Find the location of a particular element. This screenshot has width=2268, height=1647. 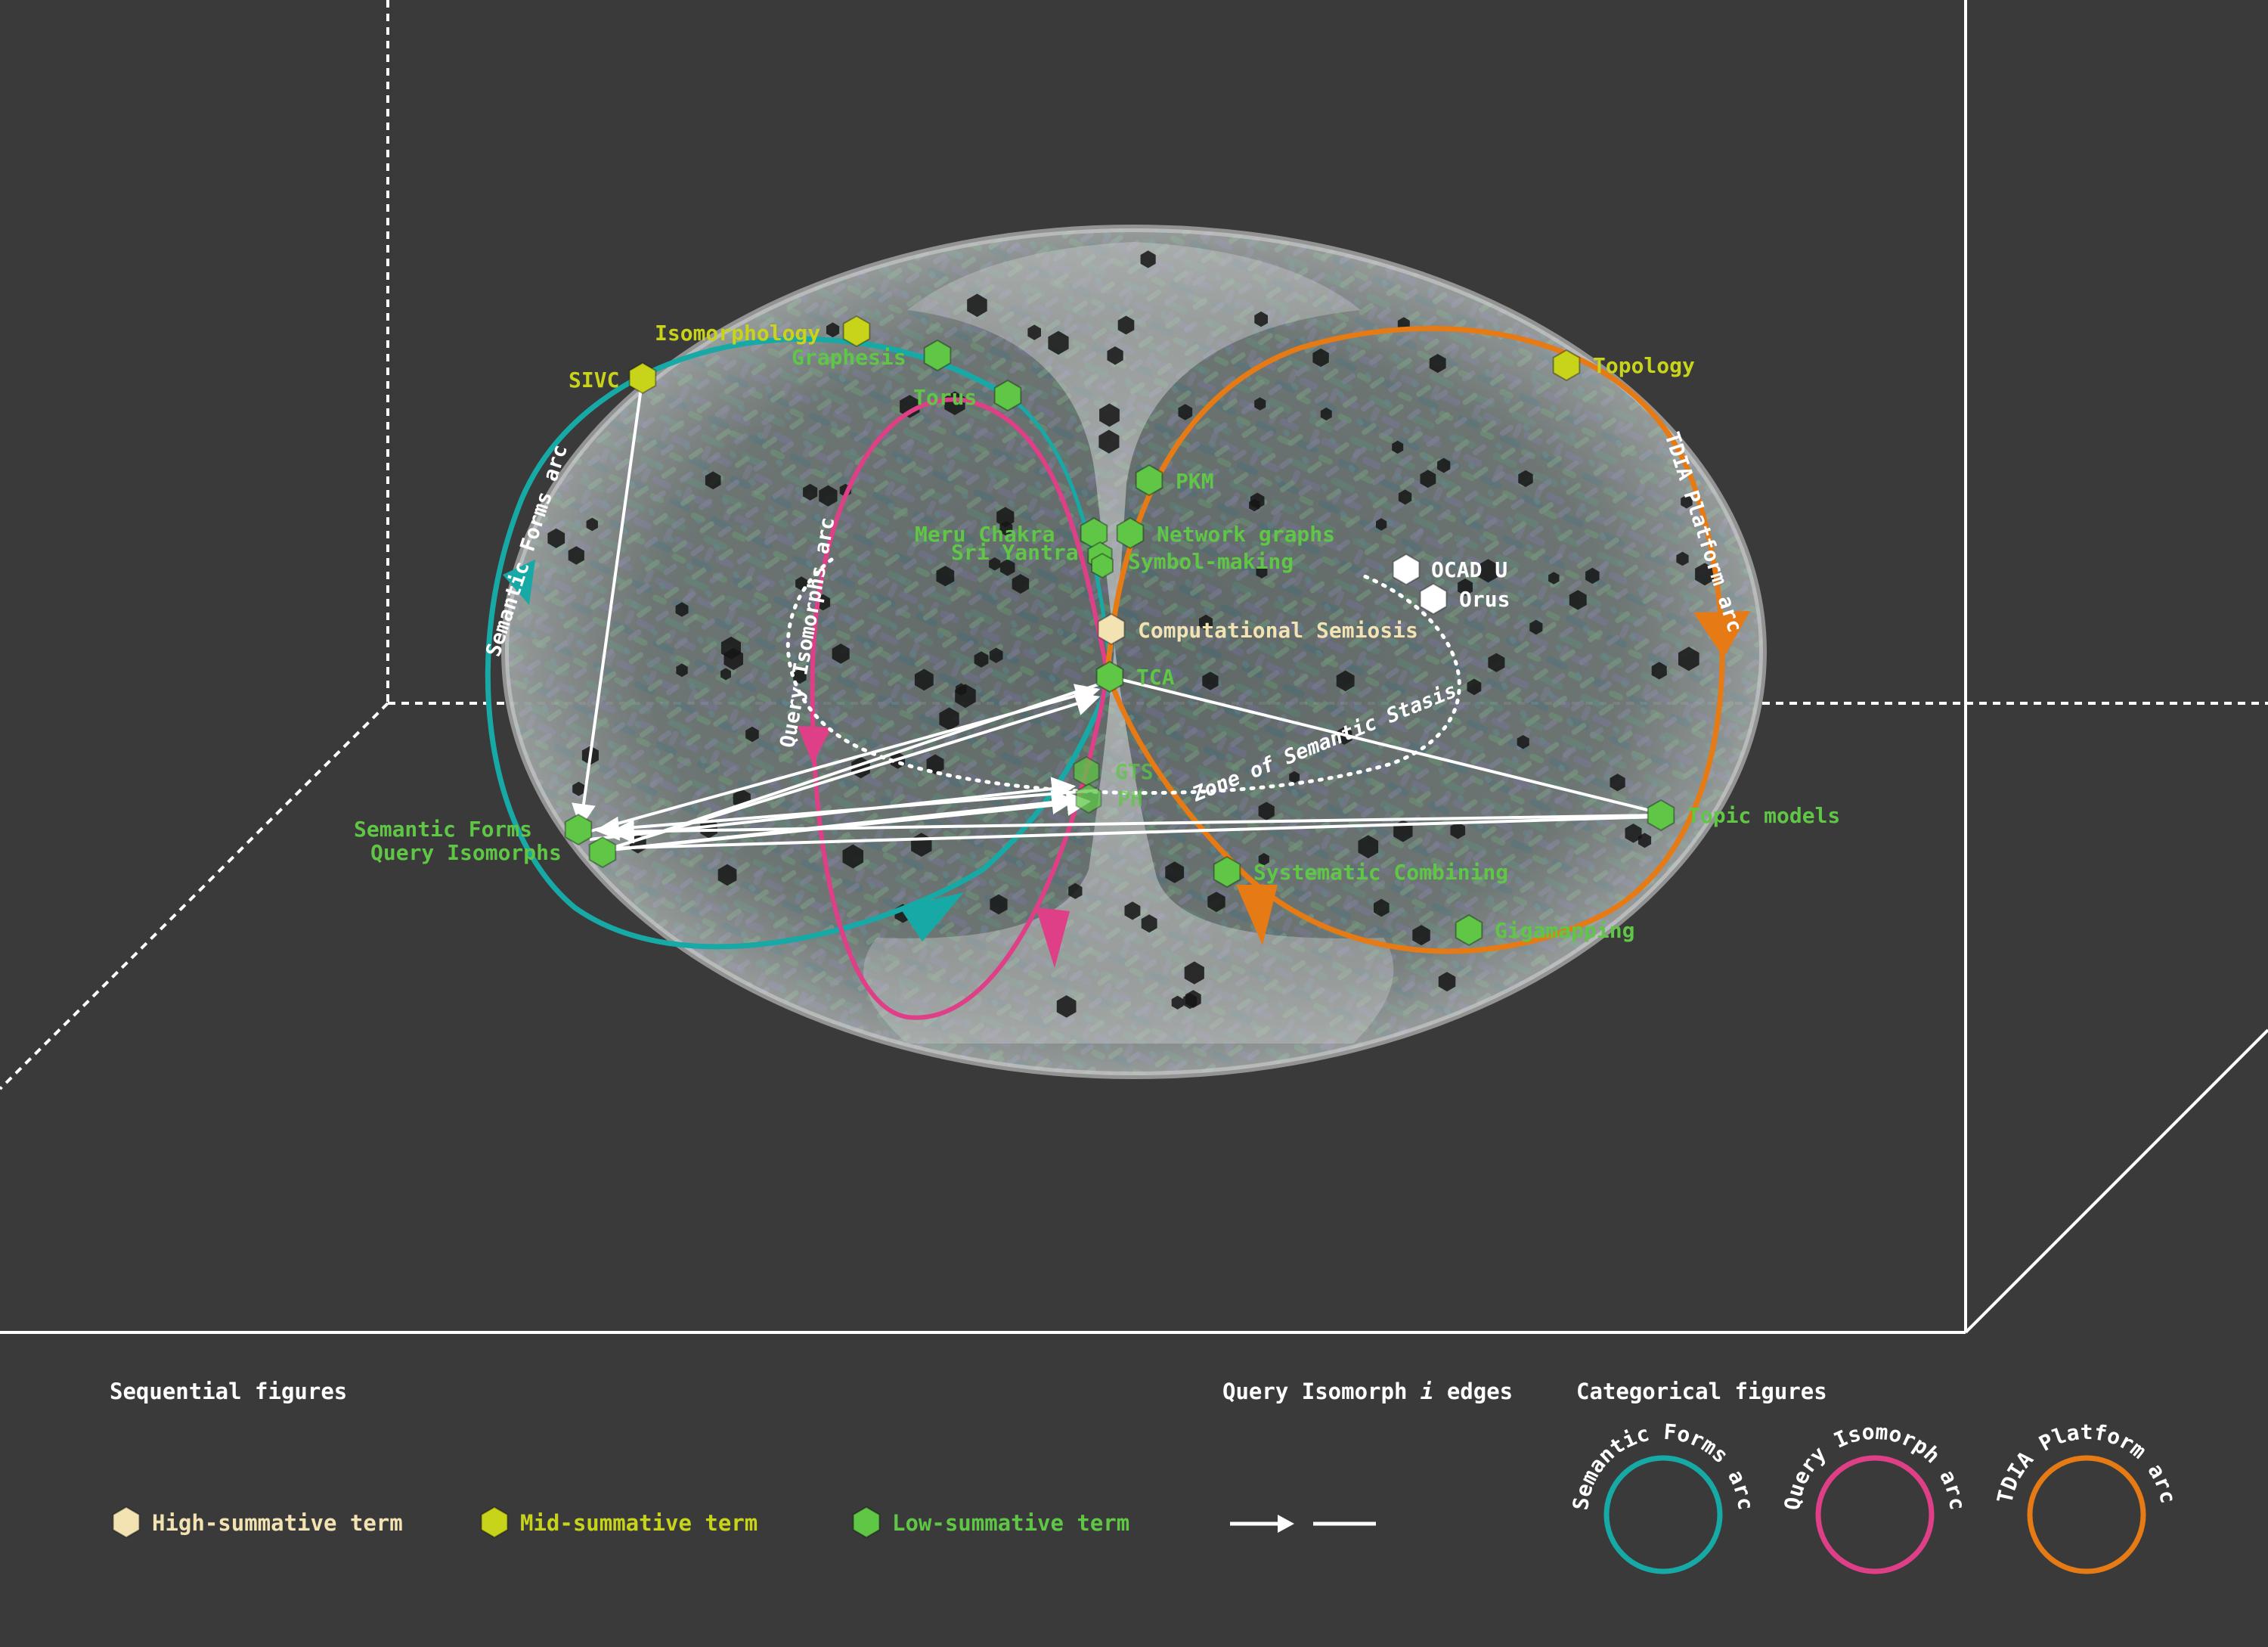

categorical-title: Categorical figures is located at coordinates (1701, 1391).